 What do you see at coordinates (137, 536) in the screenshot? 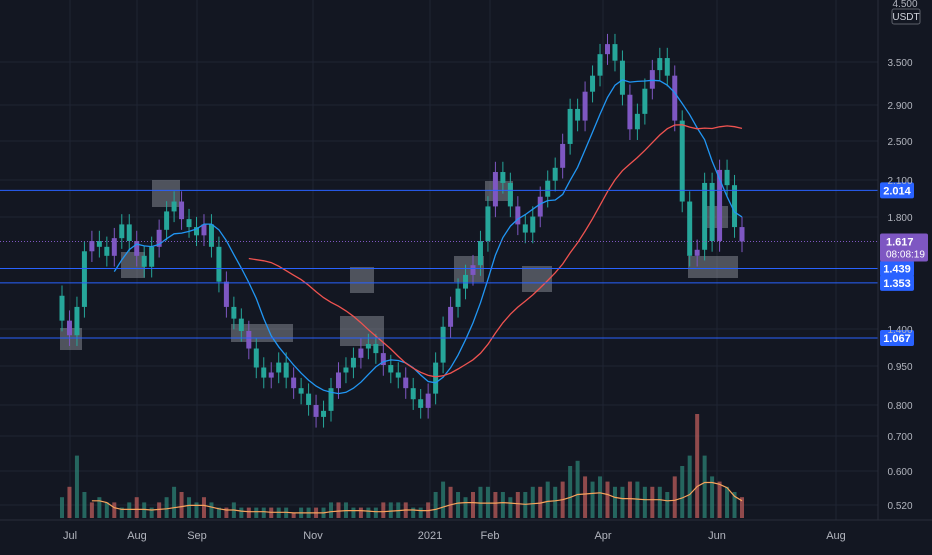
I see `time-tick-label: Aug` at bounding box center [137, 536].